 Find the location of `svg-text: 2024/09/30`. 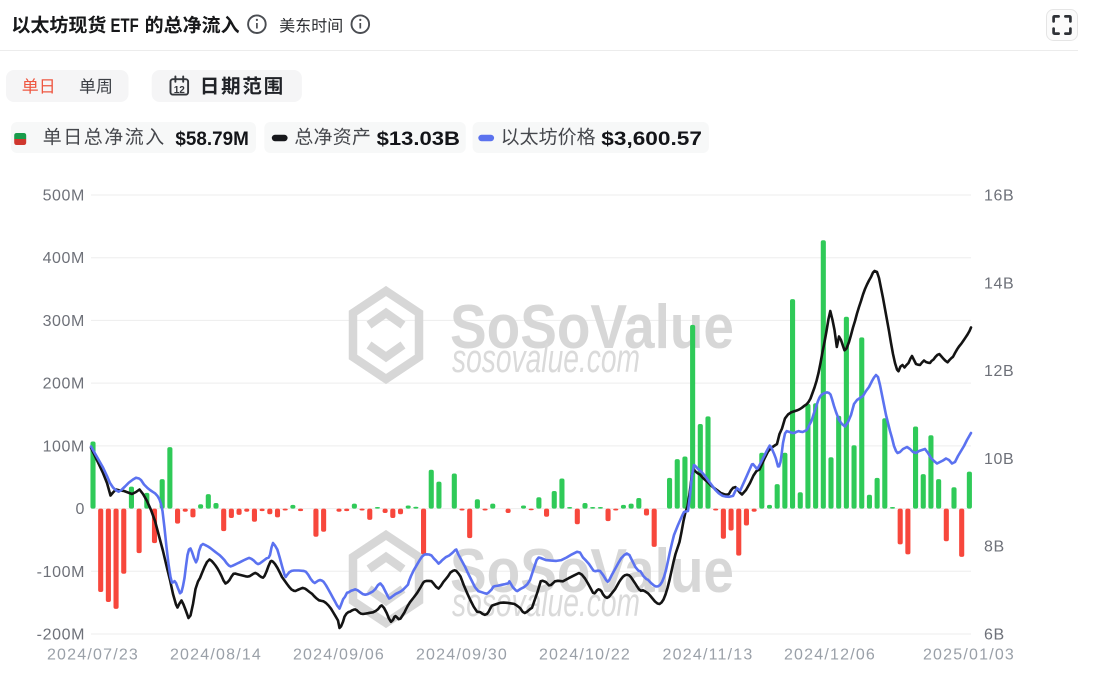

svg-text: 2024/09/30 is located at coordinates (462, 655).